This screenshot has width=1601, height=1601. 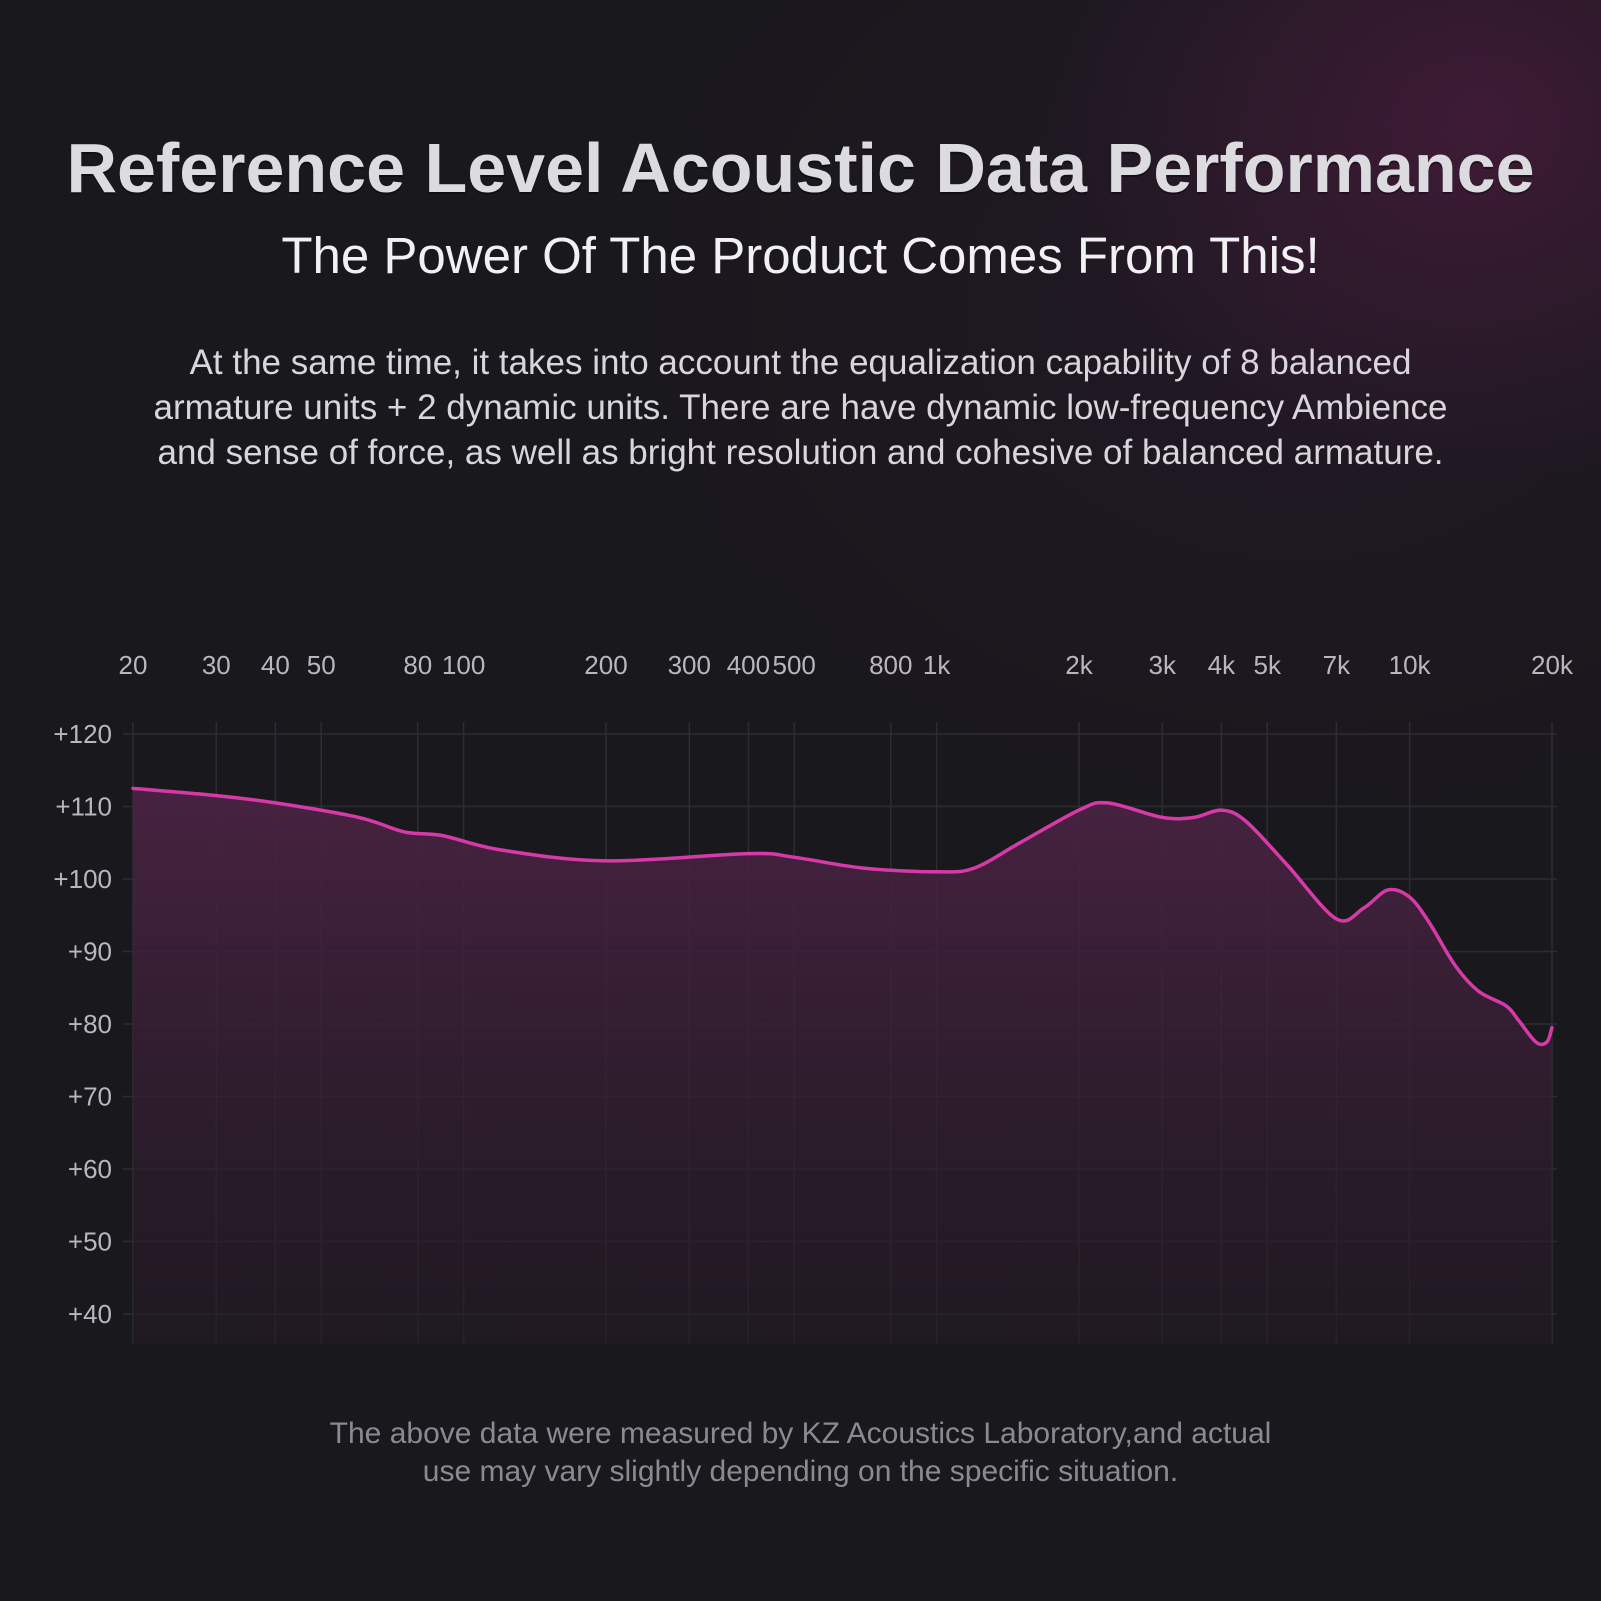 What do you see at coordinates (463, 665) in the screenshot?
I see `x-tick-label: 100` at bounding box center [463, 665].